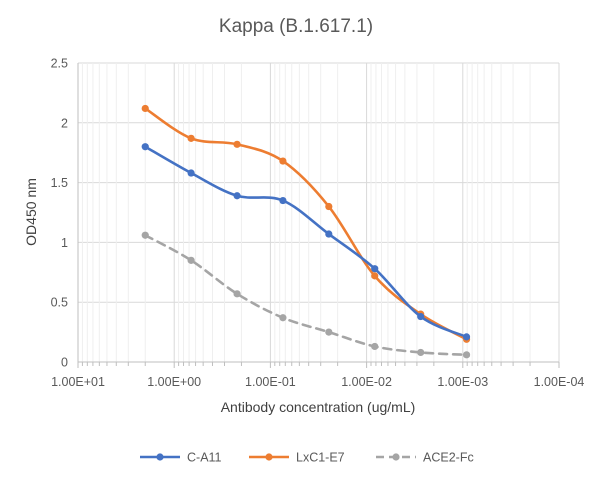  Describe the element at coordinates (31, 212) in the screenshot. I see `y-axis-title: OD450 nm` at that location.